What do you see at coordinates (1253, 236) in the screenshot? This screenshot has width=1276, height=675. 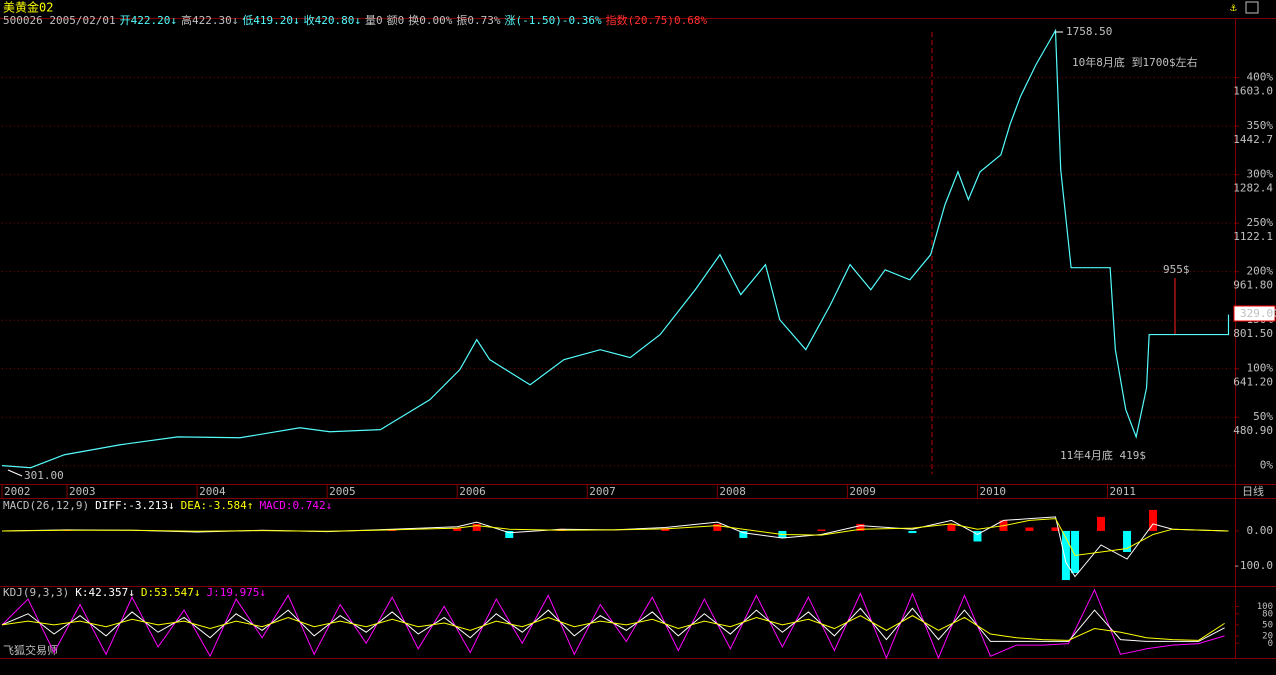 I see `y-tick-label: 1122.1` at bounding box center [1253, 236].